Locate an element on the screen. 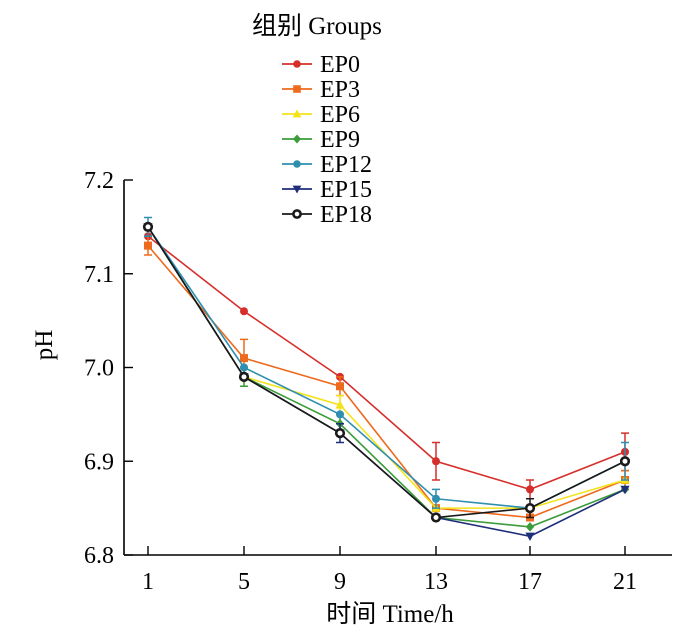 The height and width of the screenshot is (635, 700). x-tick-label: 5 is located at coordinates (244, 582).